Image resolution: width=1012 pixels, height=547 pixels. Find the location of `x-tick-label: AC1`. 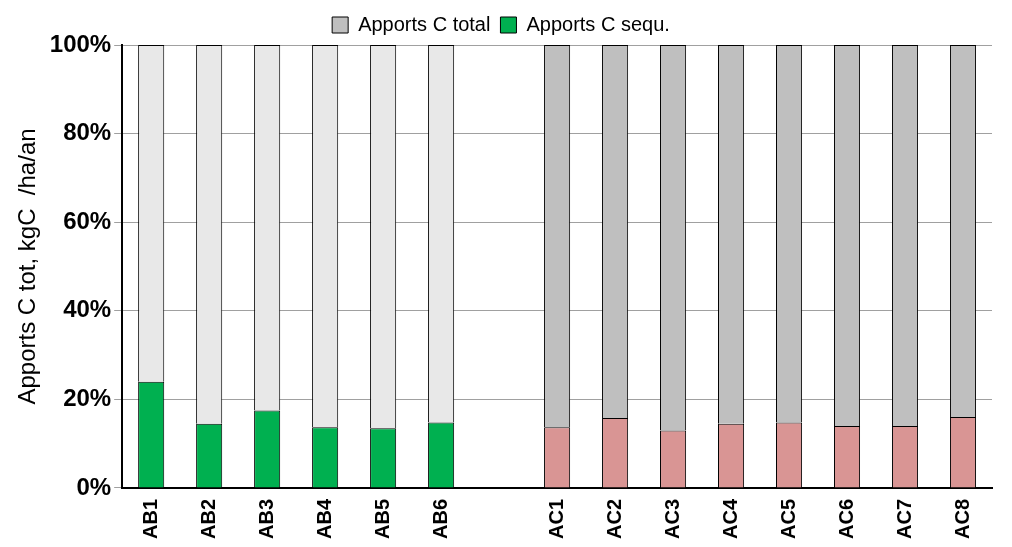

x-tick-label: AC1 is located at coordinates (555, 519).